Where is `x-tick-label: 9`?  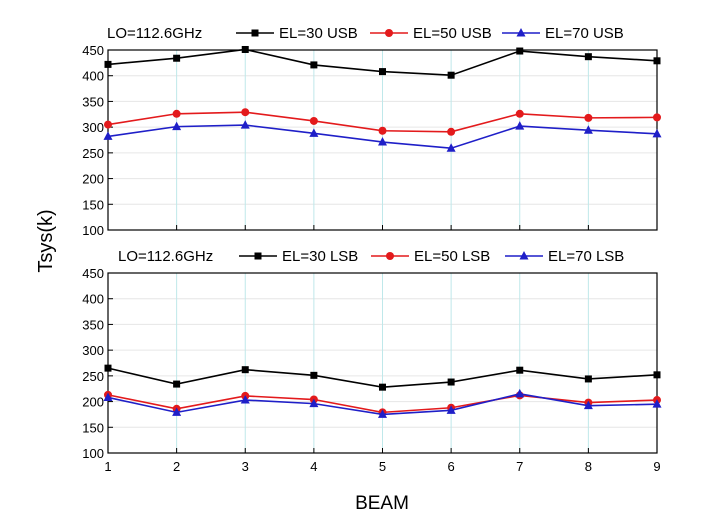 x-tick-label: 9 is located at coordinates (656, 466).